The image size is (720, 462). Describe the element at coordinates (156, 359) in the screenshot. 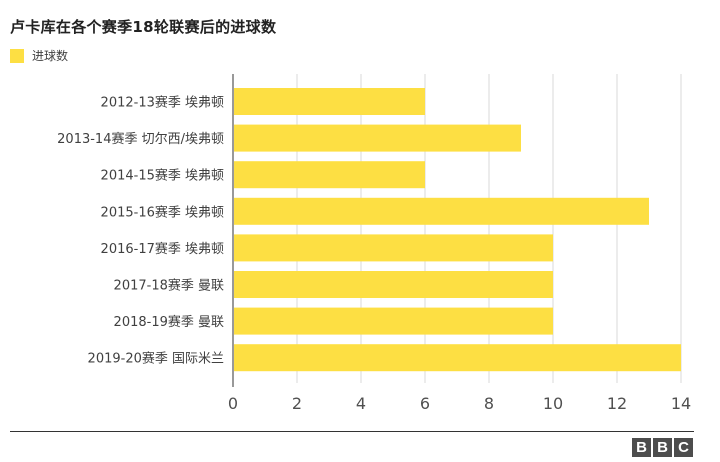

I see `category-label: 2019-20赛季 国际米兰` at that location.